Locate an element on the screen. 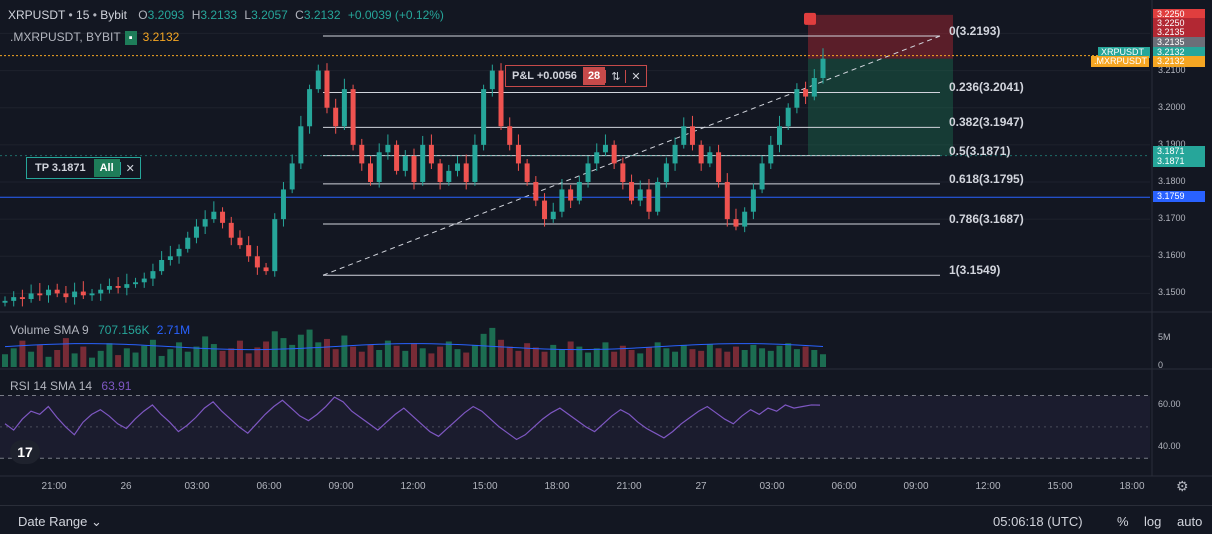  date-range-button: Date Range ⌄ is located at coordinates (60, 521).